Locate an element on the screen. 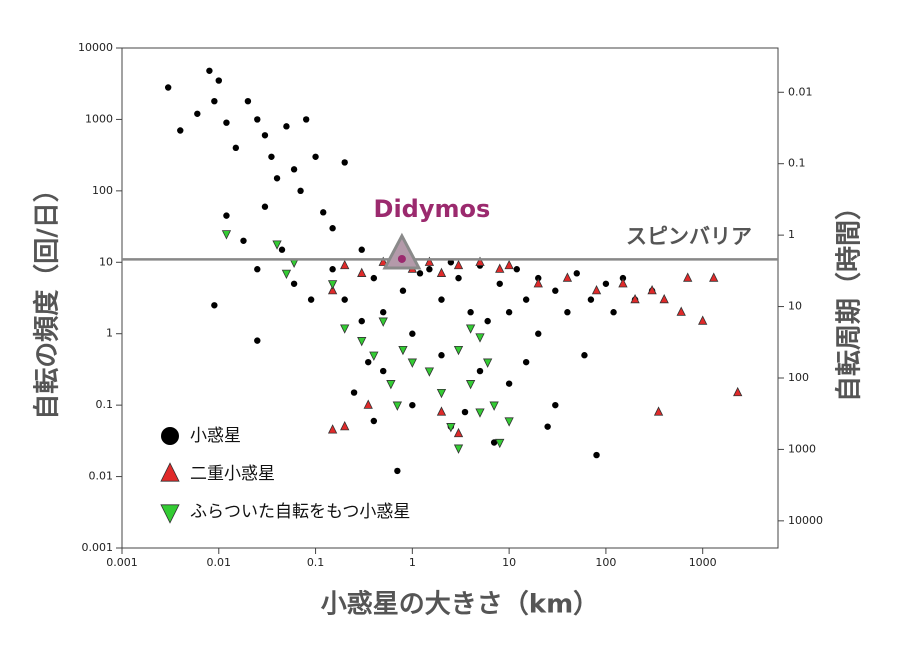  y2-tick-label: 10 is located at coordinates (795, 306).